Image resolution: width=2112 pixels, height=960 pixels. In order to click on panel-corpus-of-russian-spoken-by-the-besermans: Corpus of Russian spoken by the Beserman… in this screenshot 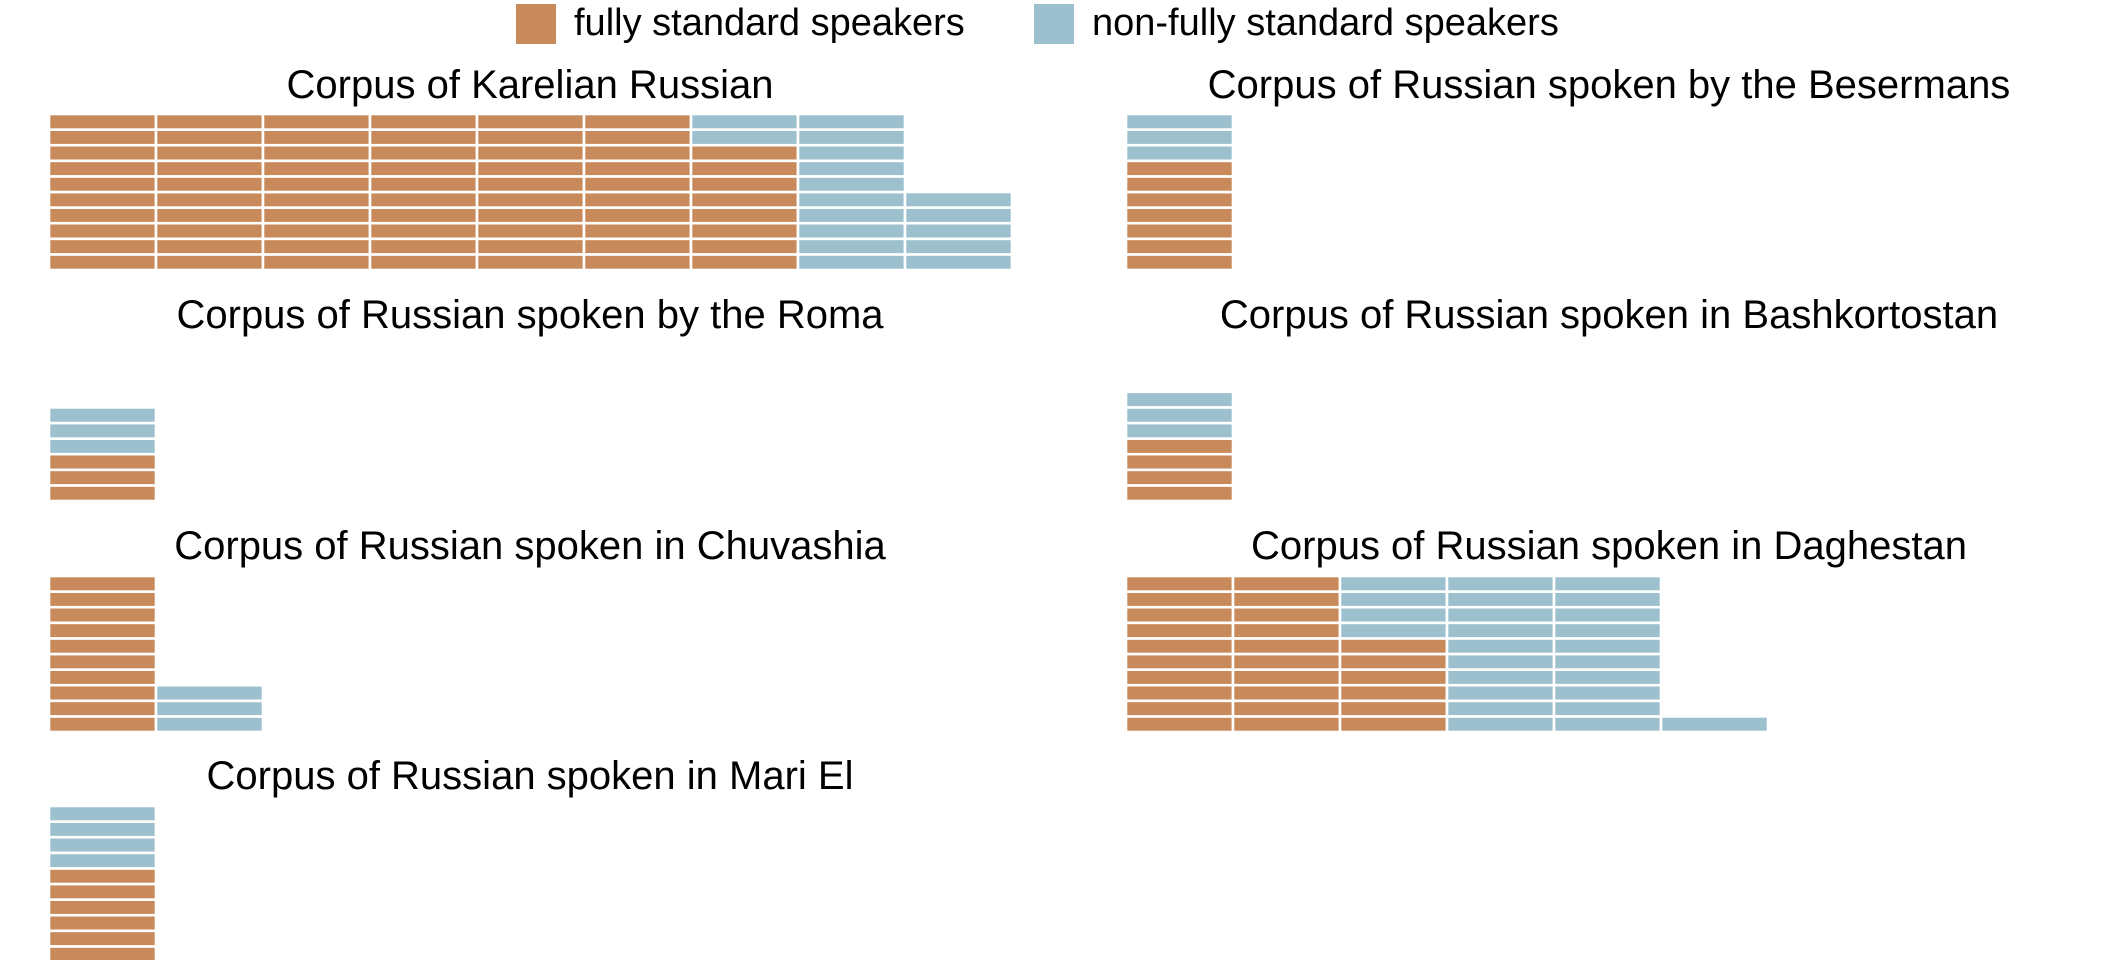, I will do `click(1567, 167)`.